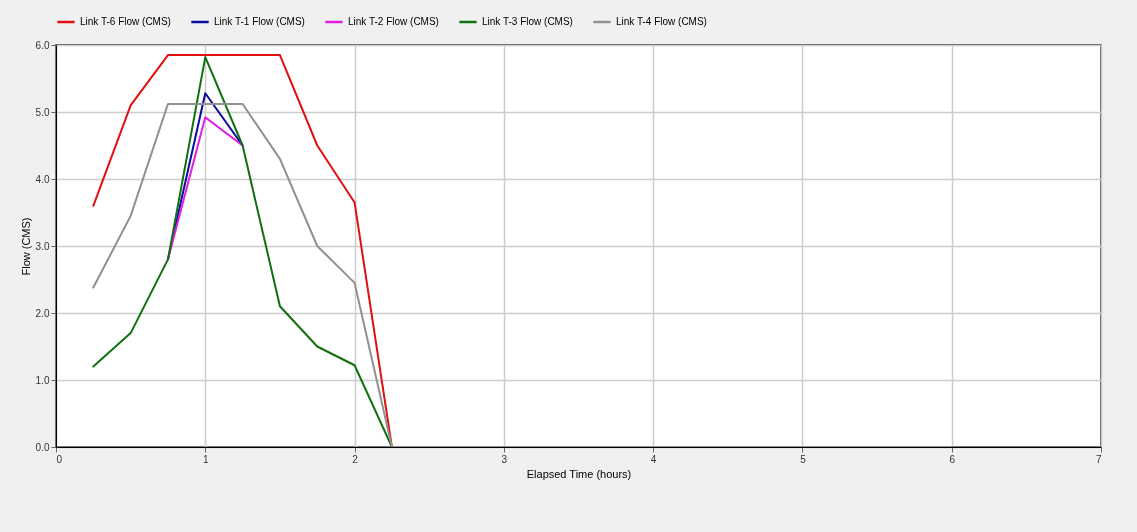 The height and width of the screenshot is (532, 1137). I want to click on x-tick-label: 3, so click(504, 459).